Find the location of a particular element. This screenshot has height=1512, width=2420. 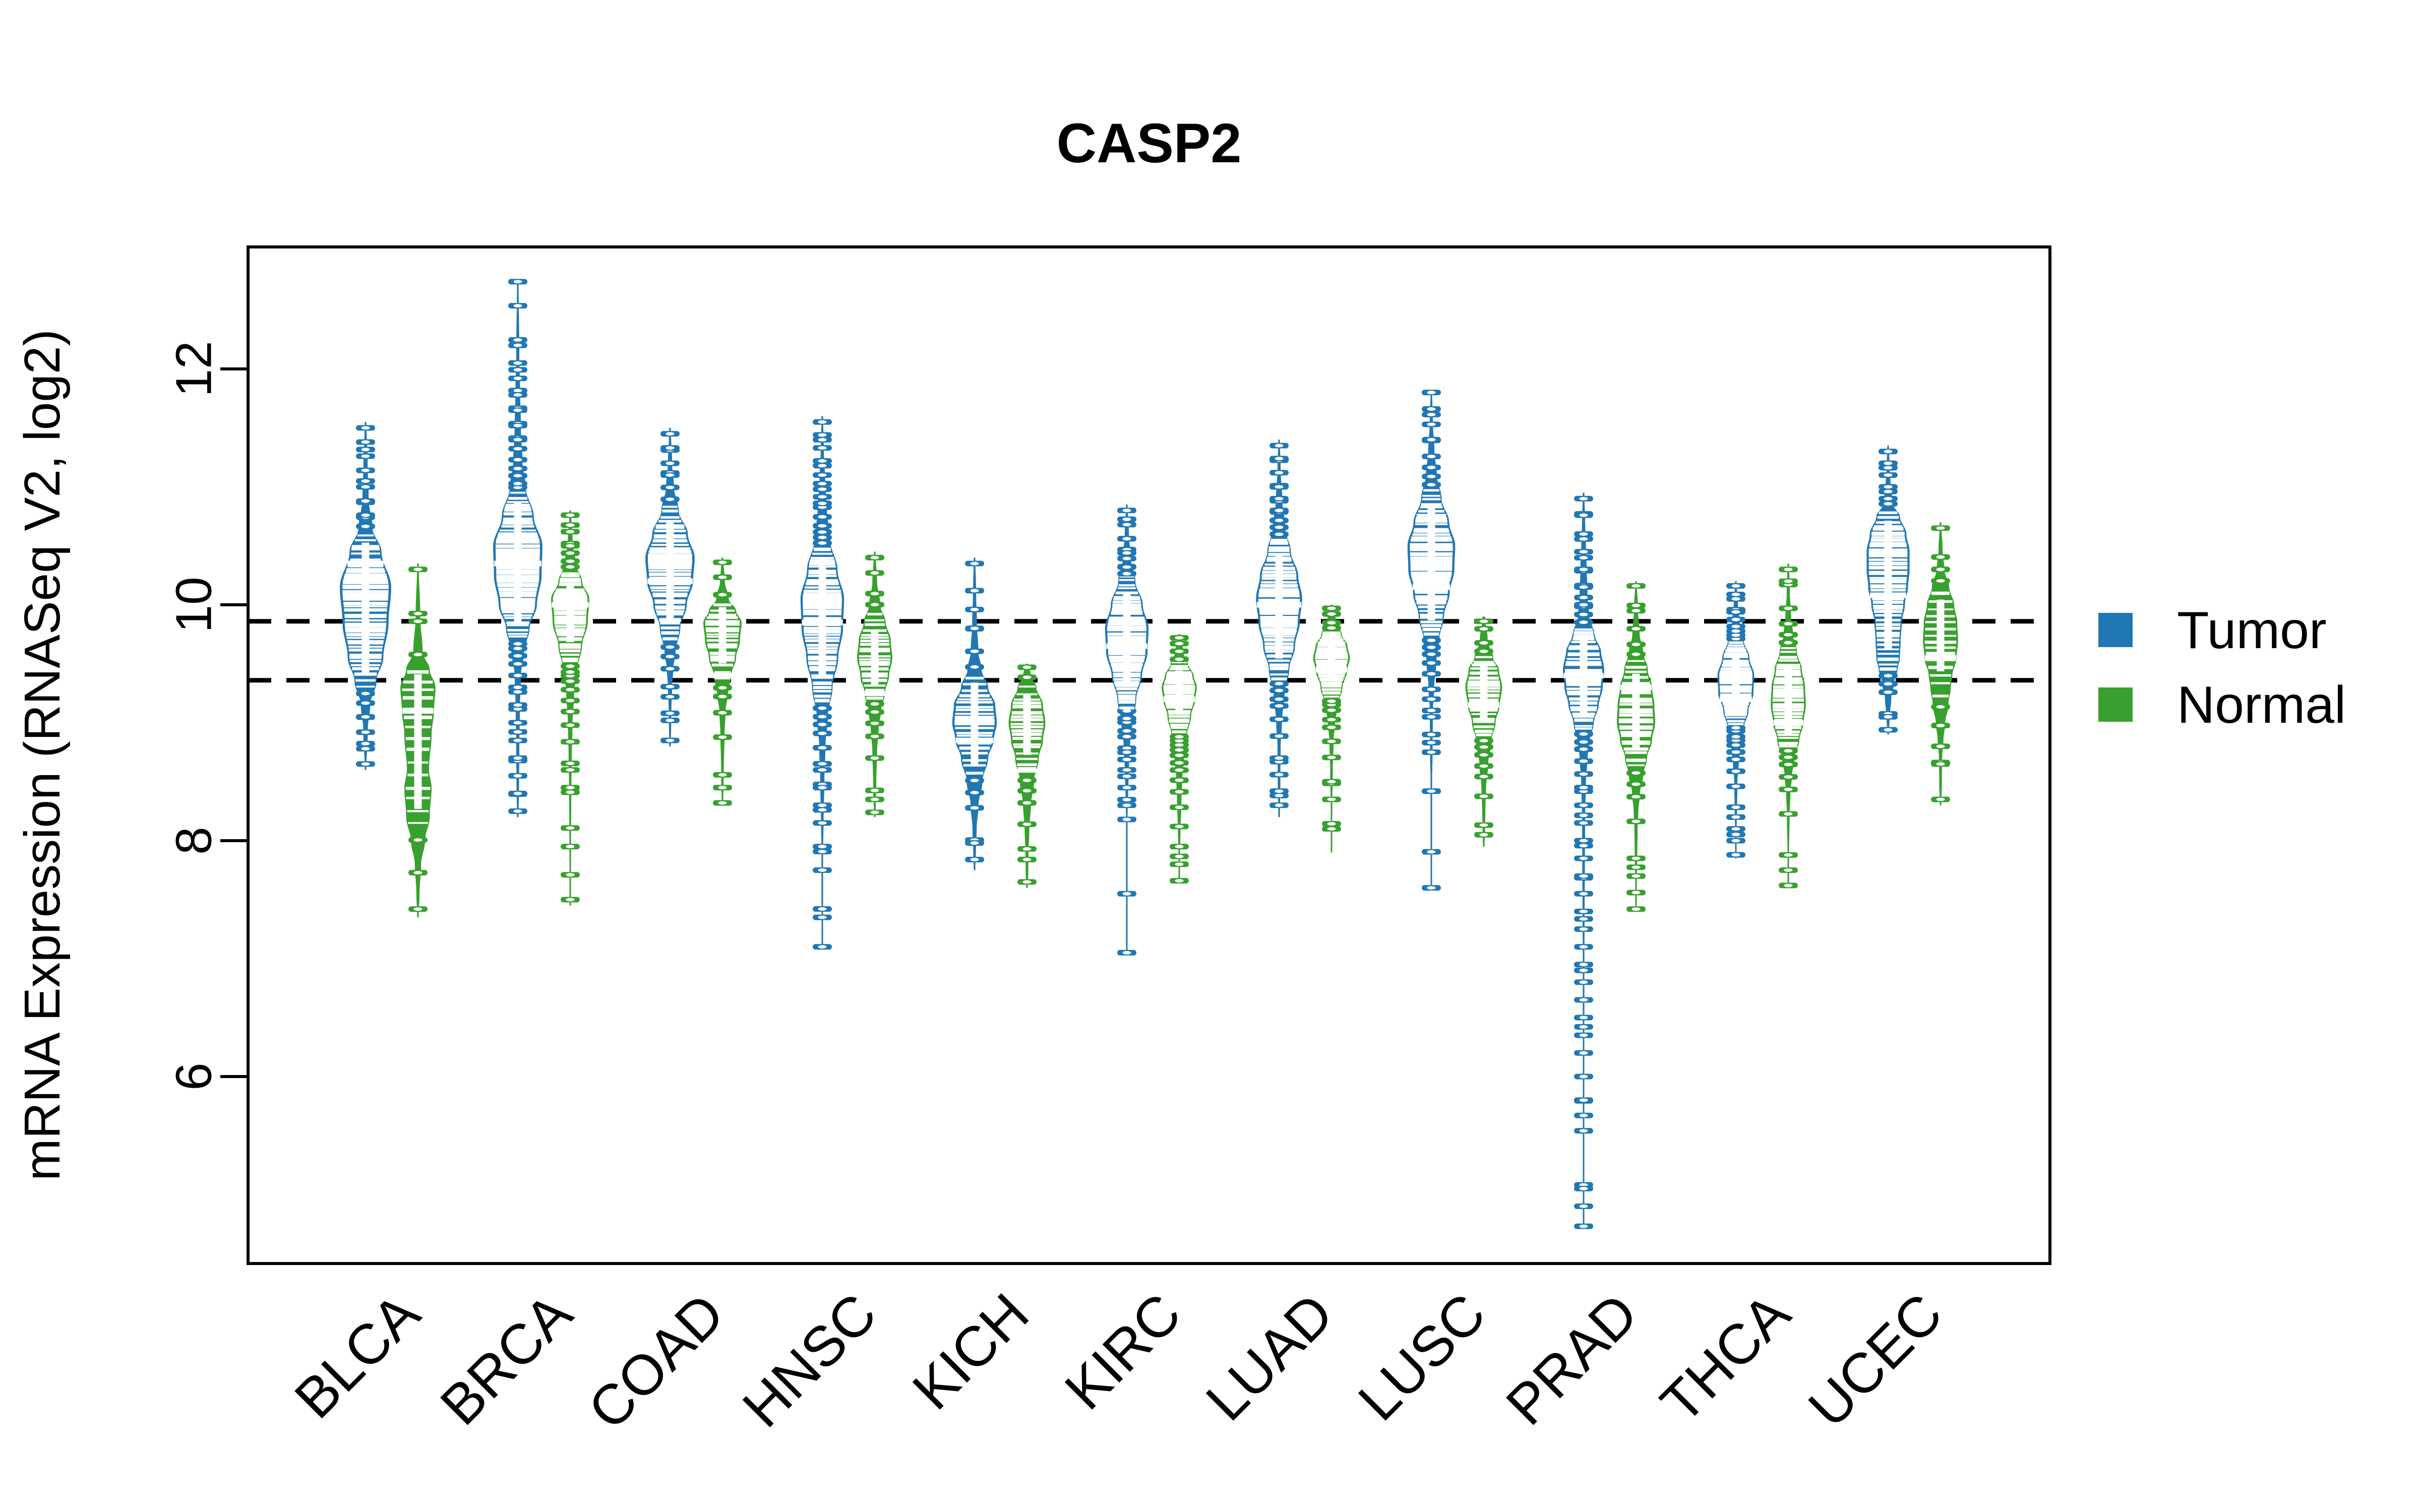

violin-kirc-tumor is located at coordinates (1127, 730).